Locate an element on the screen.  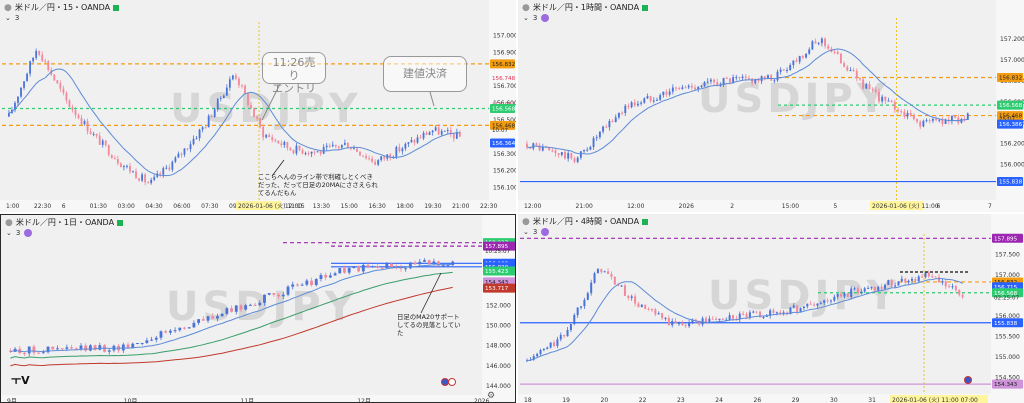
price-axis is located at coordinates (1007, 308).